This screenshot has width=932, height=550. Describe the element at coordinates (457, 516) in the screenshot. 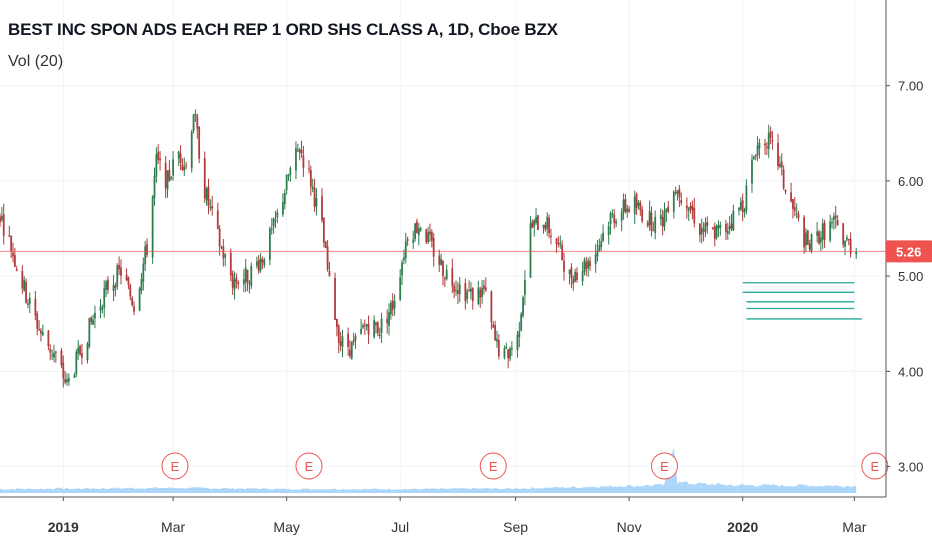

I see `time-axis: 2019 Mar May Jul Sep Nov 2020 Mar` at that location.